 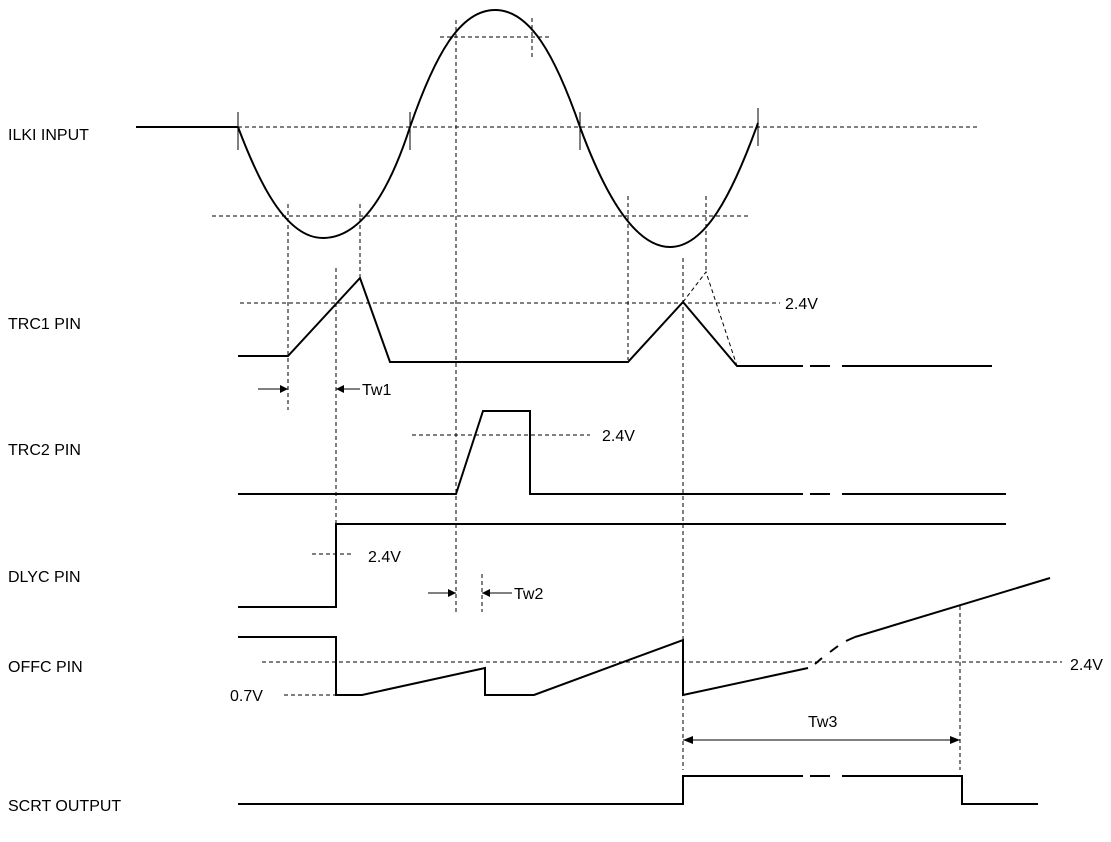 What do you see at coordinates (710, 318) in the screenshot?
I see `trc1-dashed-peak` at bounding box center [710, 318].